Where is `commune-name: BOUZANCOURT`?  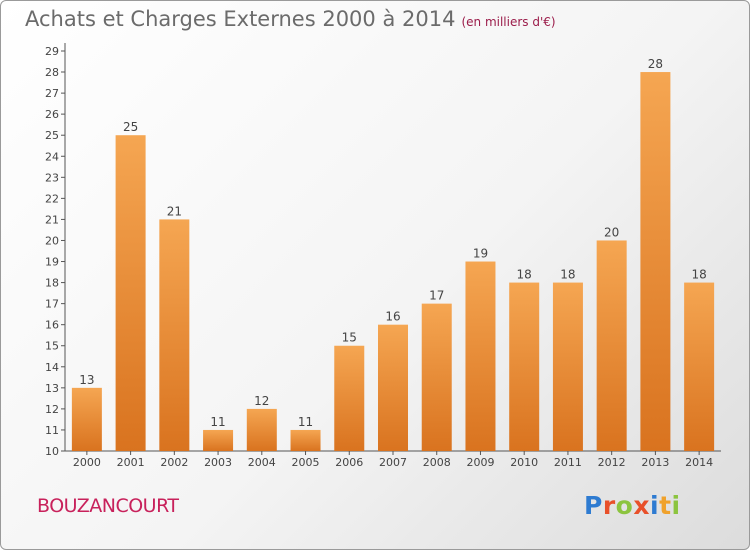
commune-name: BOUZANCOURT is located at coordinates (108, 506).